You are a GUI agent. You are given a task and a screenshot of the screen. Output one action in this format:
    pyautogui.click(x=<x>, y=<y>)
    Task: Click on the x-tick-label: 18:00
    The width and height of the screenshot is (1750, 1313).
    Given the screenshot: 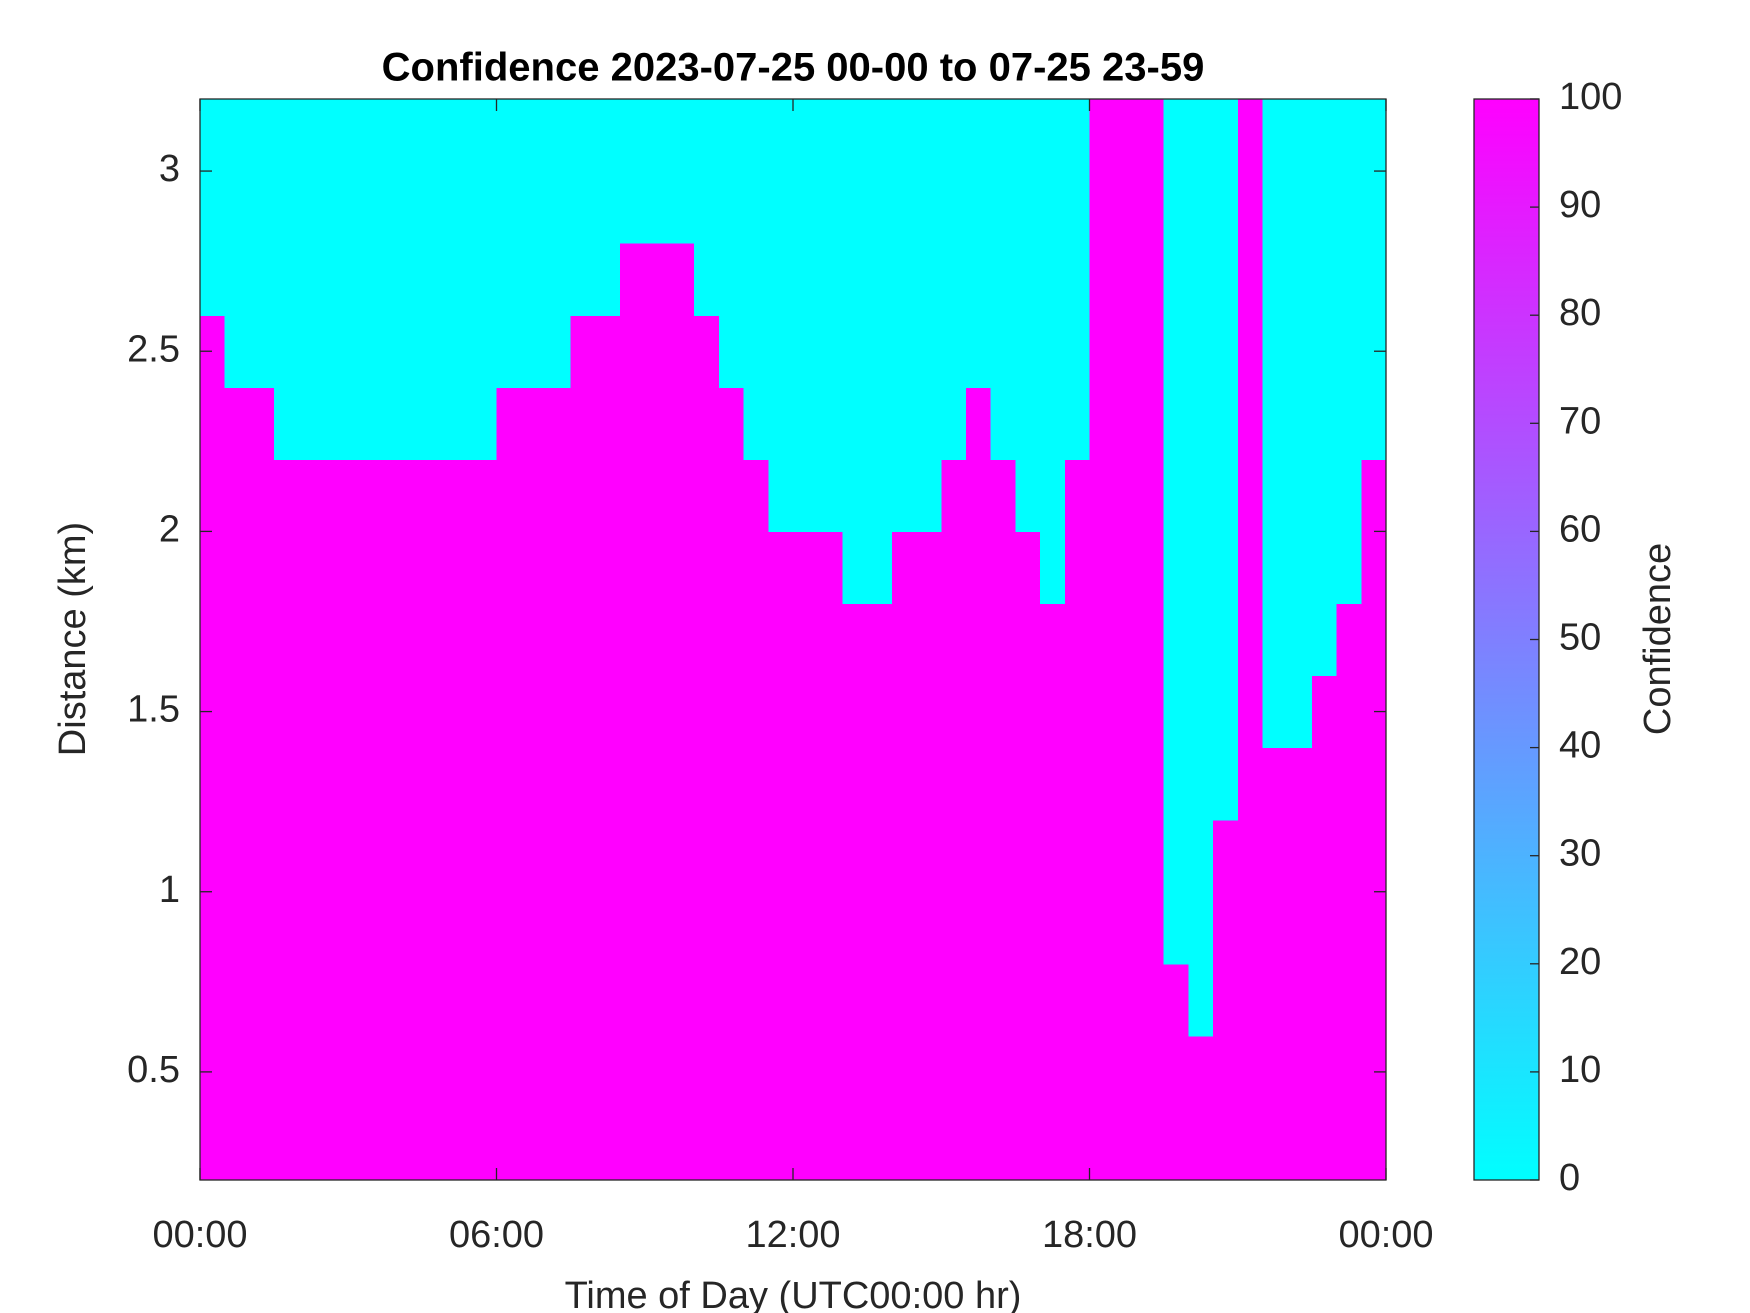 What is the action you would take?
    pyautogui.click(x=1089, y=1235)
    